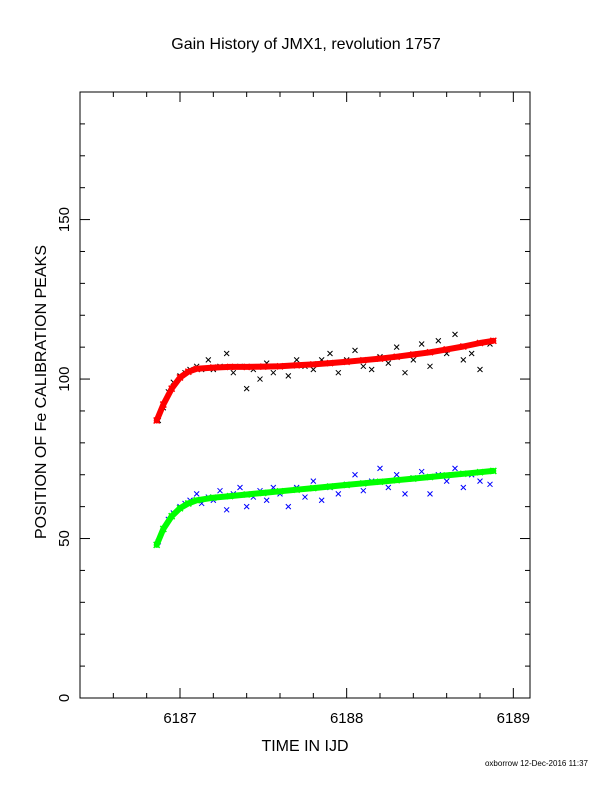 Image resolution: width=612 pixels, height=792 pixels. What do you see at coordinates (64, 698) in the screenshot?
I see `y-tick-label: 0` at bounding box center [64, 698].